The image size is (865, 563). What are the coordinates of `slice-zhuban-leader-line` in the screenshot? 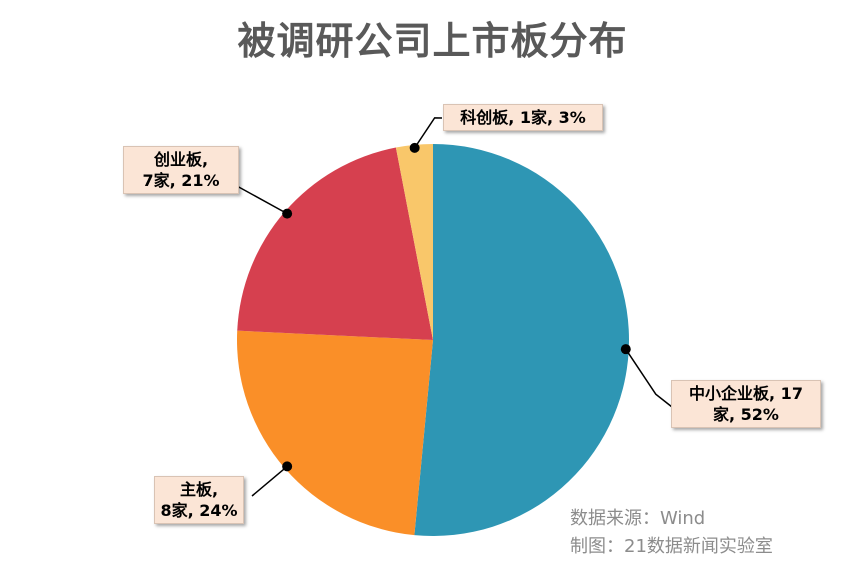 It's located at (269, 481).